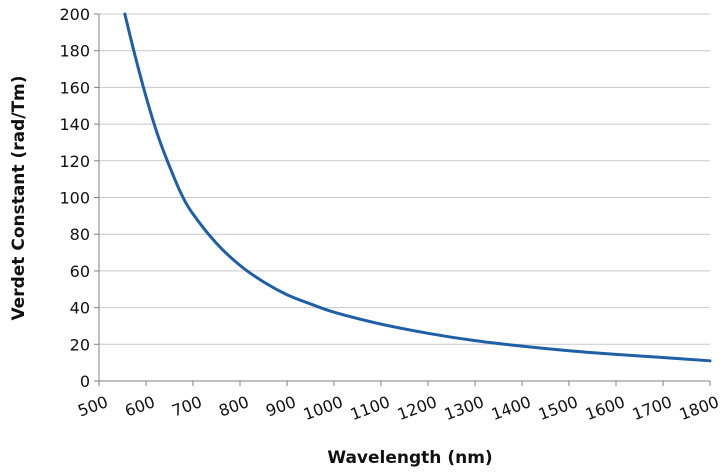  What do you see at coordinates (74, 87) in the screenshot?
I see `y-tick-label: 160` at bounding box center [74, 87].